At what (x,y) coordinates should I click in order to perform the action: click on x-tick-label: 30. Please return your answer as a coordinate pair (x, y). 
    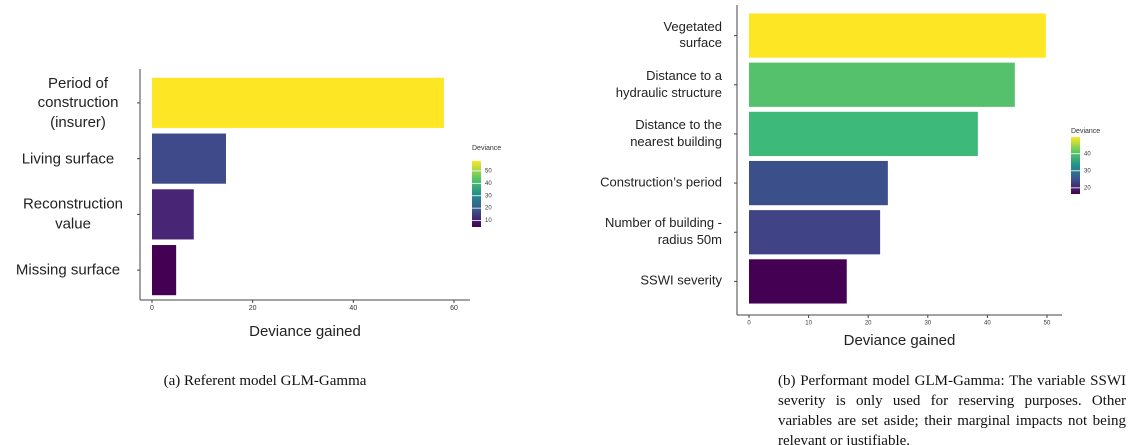
    Looking at the image, I should click on (927, 324).